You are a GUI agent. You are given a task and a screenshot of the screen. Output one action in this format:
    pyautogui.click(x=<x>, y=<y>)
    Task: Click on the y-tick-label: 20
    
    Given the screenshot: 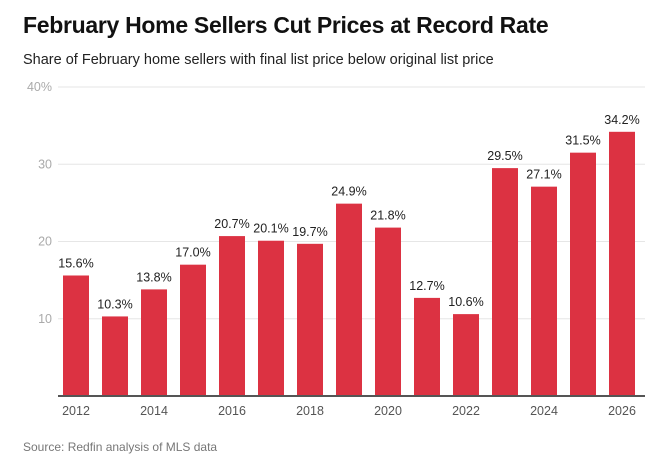 What is the action you would take?
    pyautogui.click(x=45, y=242)
    